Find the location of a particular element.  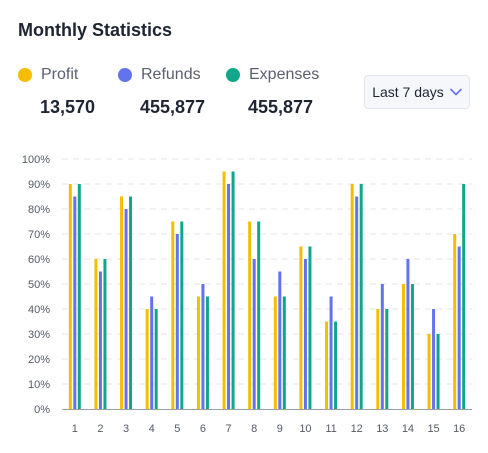

legend-value-refunds: 455,877 is located at coordinates (173, 107).